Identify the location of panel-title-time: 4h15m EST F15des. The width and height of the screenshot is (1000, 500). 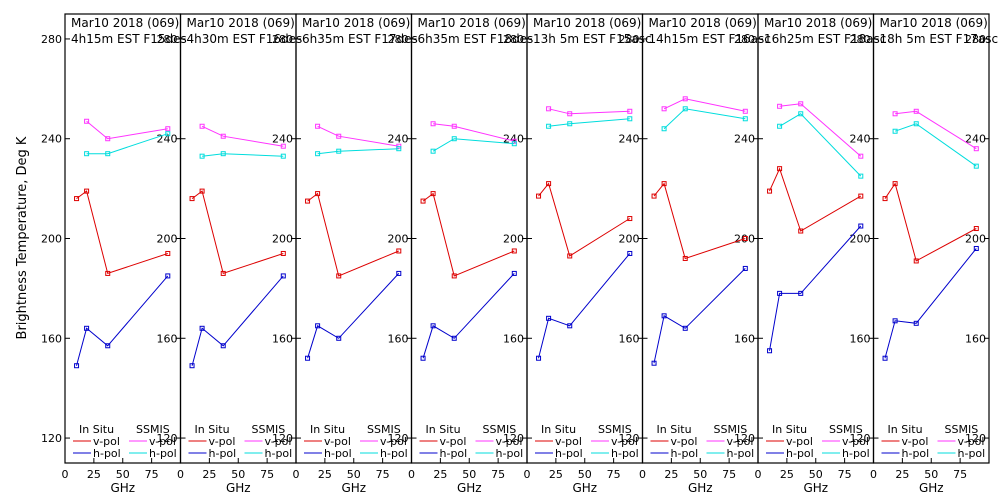
(129, 39).